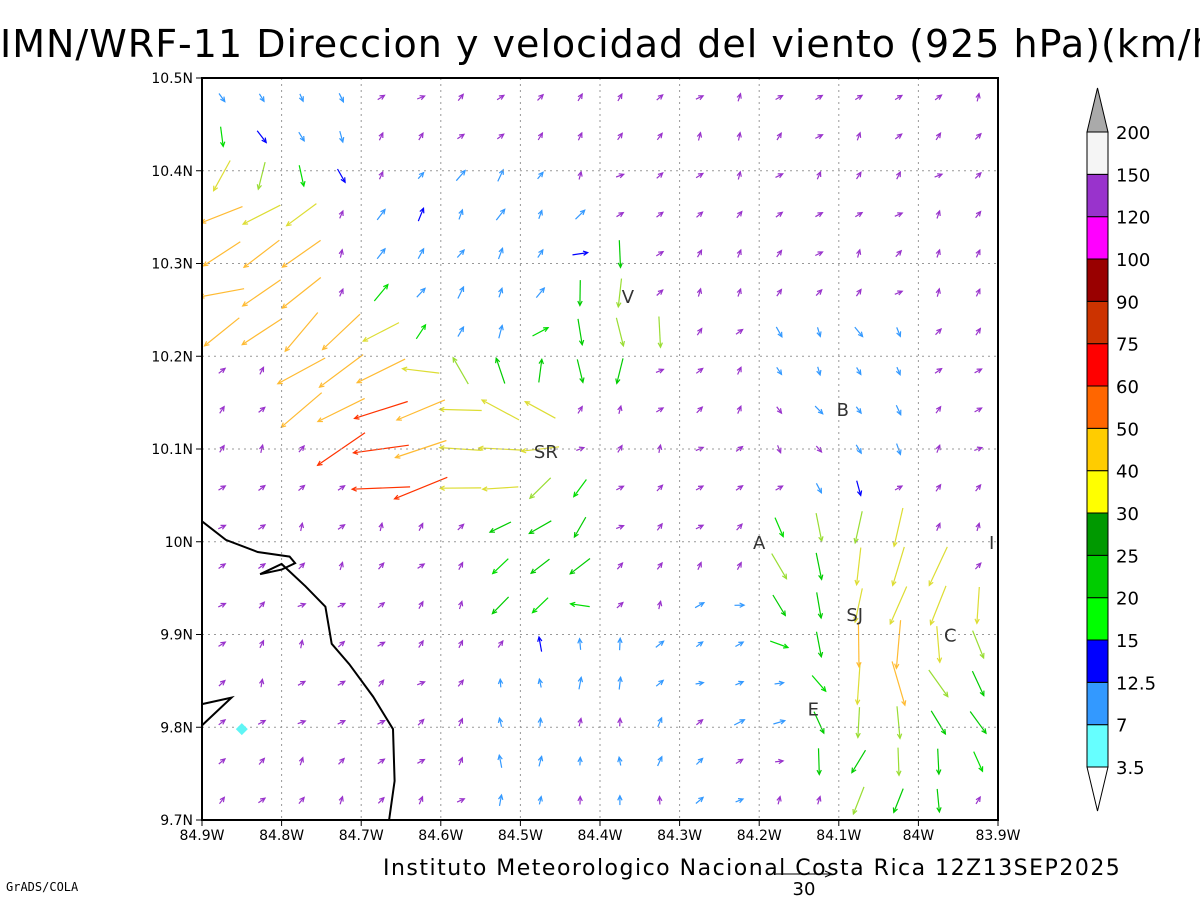 Image resolution: width=1200 pixels, height=900 pixels. Describe the element at coordinates (172, 79) in the screenshot. I see `lat-tick-label: 10.5N` at that location.